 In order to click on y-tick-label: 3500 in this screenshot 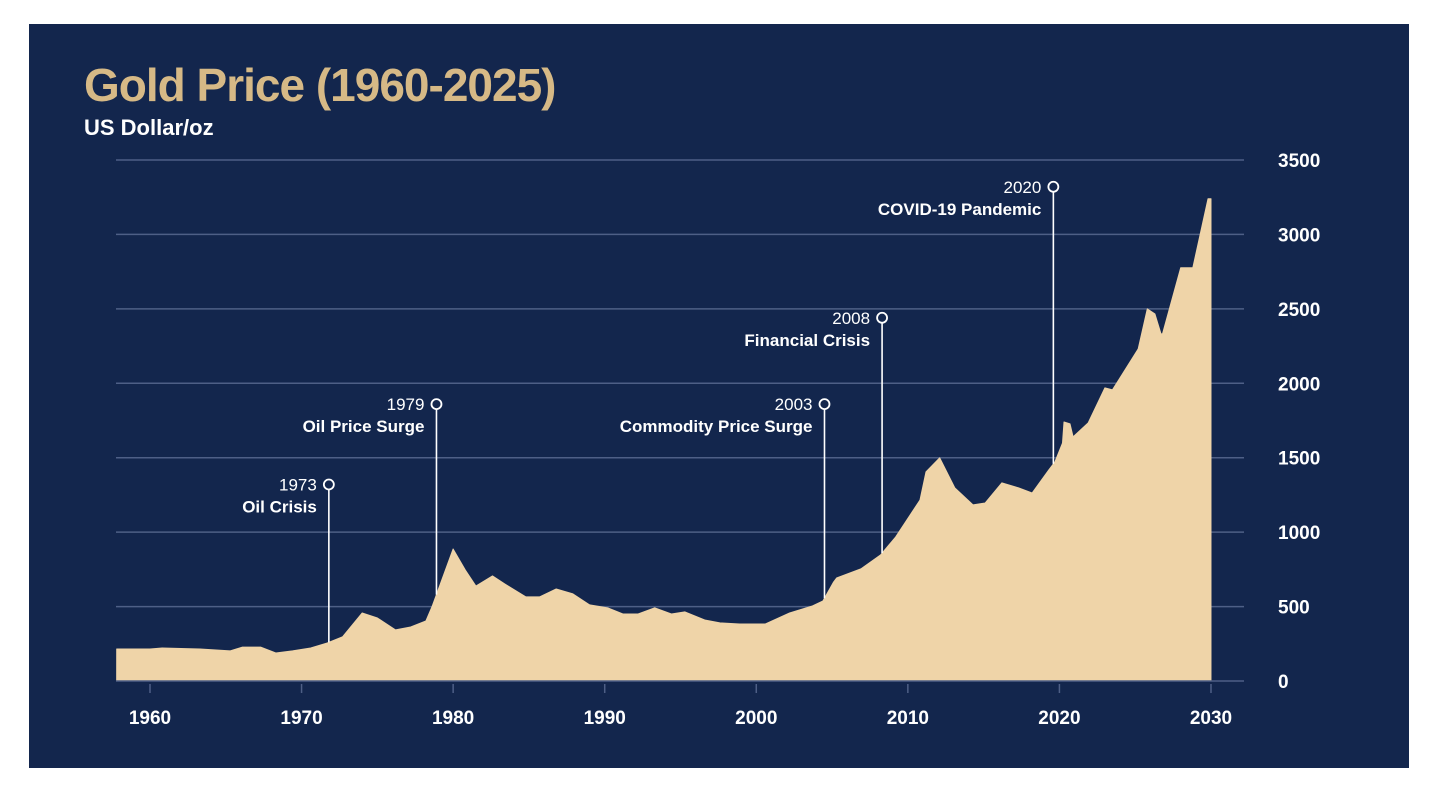, I will do `click(1299, 161)`.